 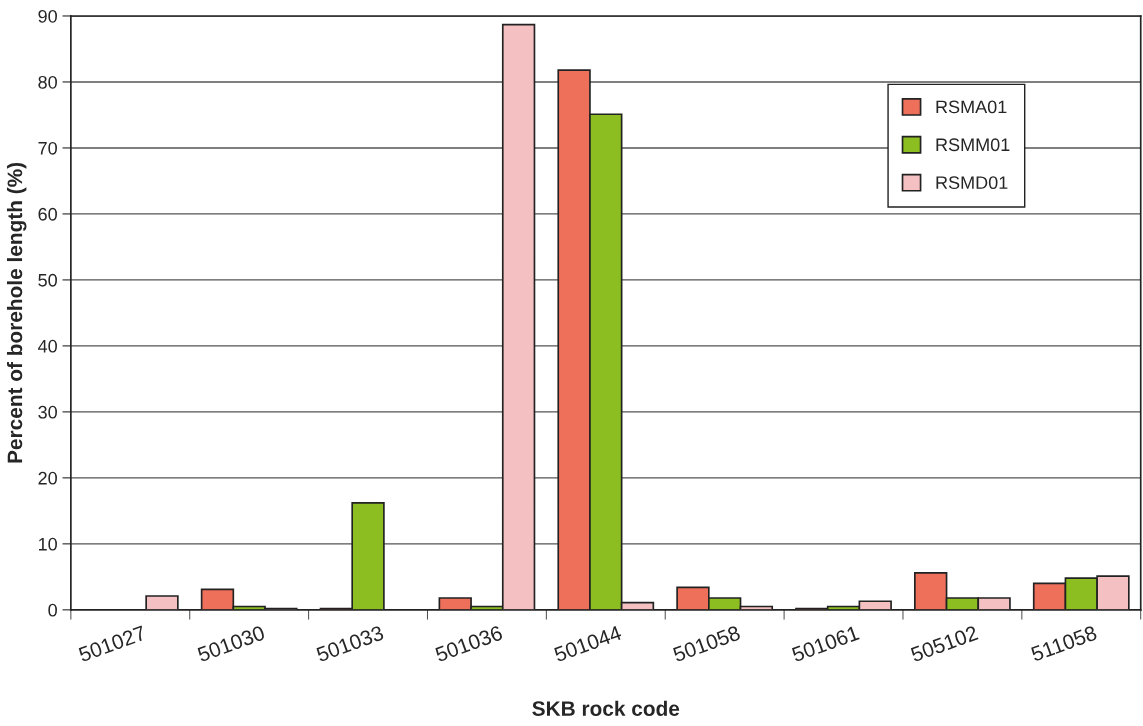 I want to click on x-tick-label: 501033, so click(x=350, y=644).